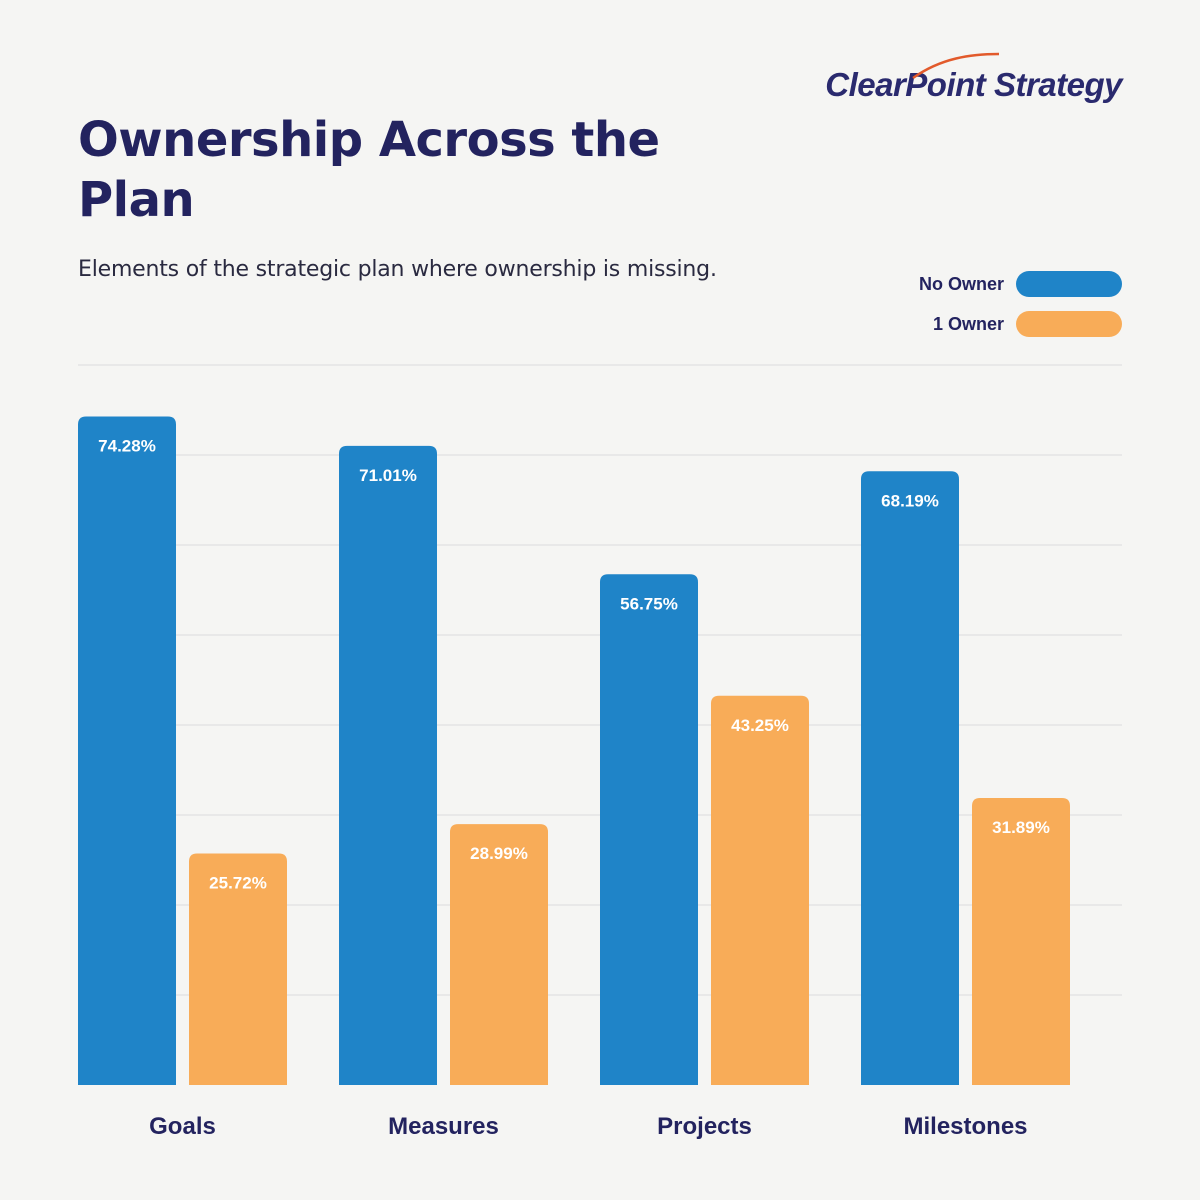  Describe the element at coordinates (499, 853) in the screenshot. I see `bar-value-label-measures-one-owner: 28.99%` at that location.